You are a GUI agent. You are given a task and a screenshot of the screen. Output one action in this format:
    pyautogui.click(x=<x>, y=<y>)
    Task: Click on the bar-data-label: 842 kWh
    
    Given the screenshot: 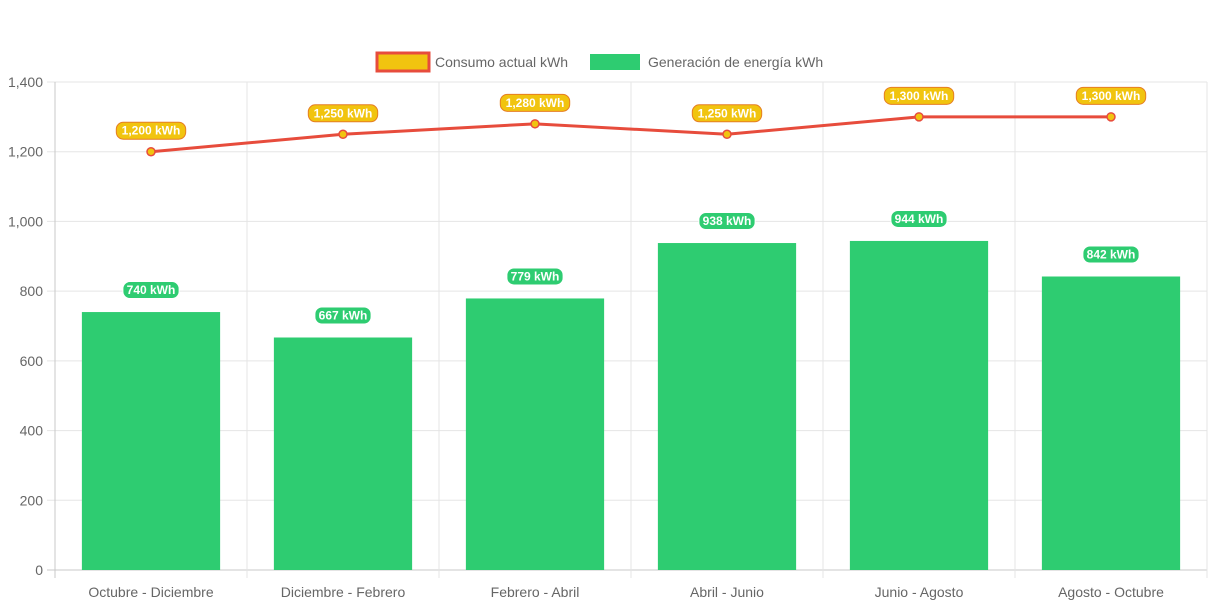 What is the action you would take?
    pyautogui.click(x=1111, y=255)
    